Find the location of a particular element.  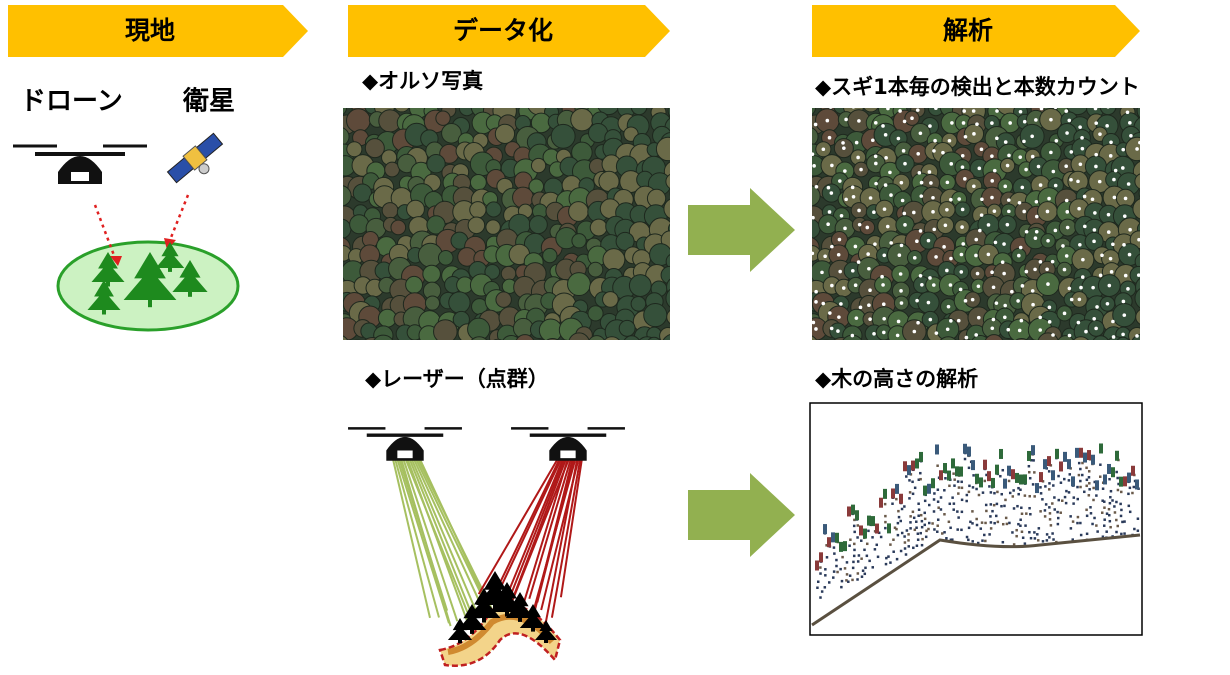

trunk is located at coordinates (484, 620).